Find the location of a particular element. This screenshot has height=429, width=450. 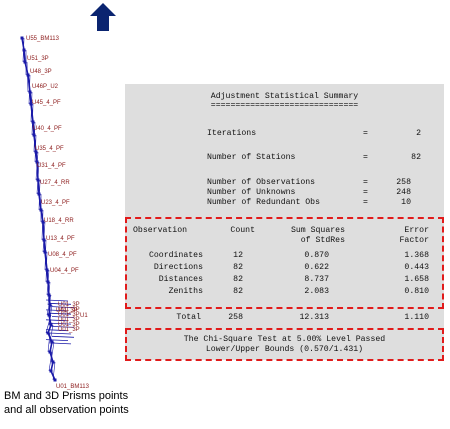

stations-eq: = is located at coordinates (365, 157).